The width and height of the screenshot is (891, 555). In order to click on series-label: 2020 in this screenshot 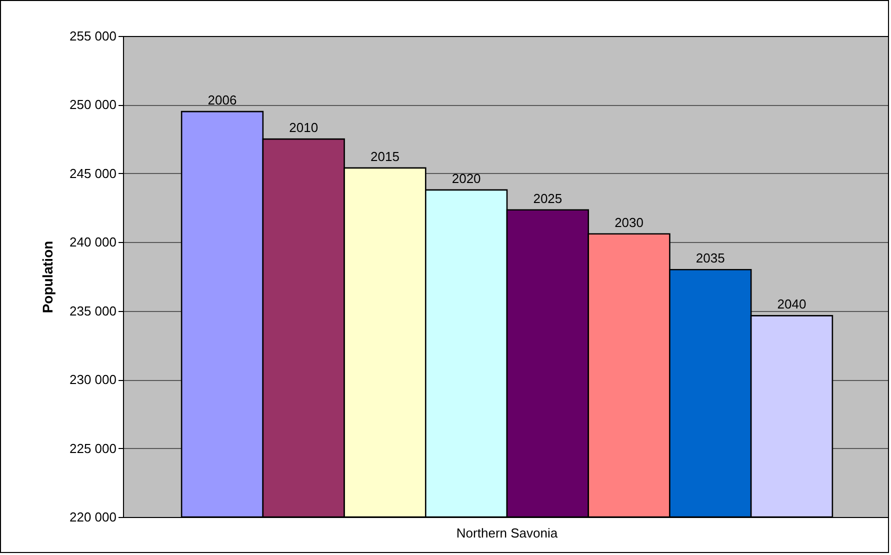, I will do `click(466, 178)`.